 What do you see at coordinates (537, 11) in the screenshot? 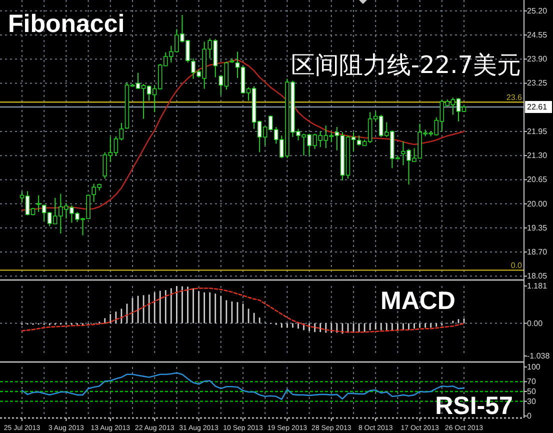
I see `y-tick-label: 25.20` at bounding box center [537, 11].